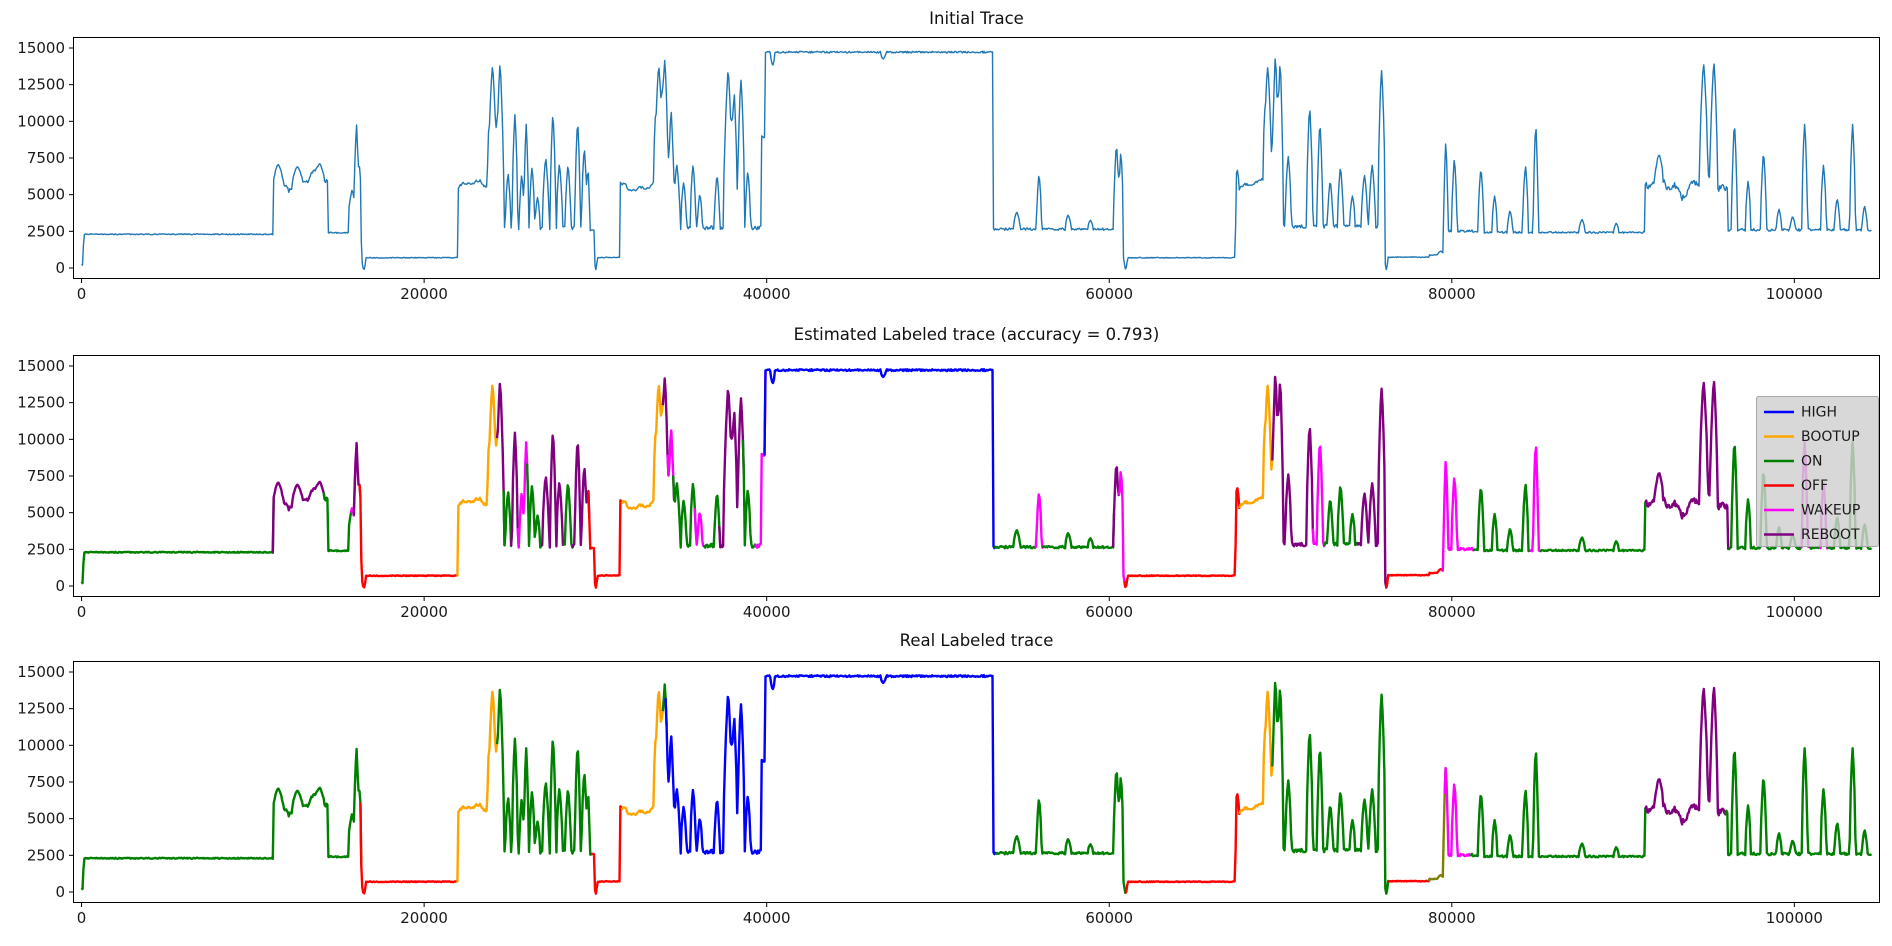  Describe the element at coordinates (41, 403) in the screenshot. I see `y-tick-label: 12500` at that location.